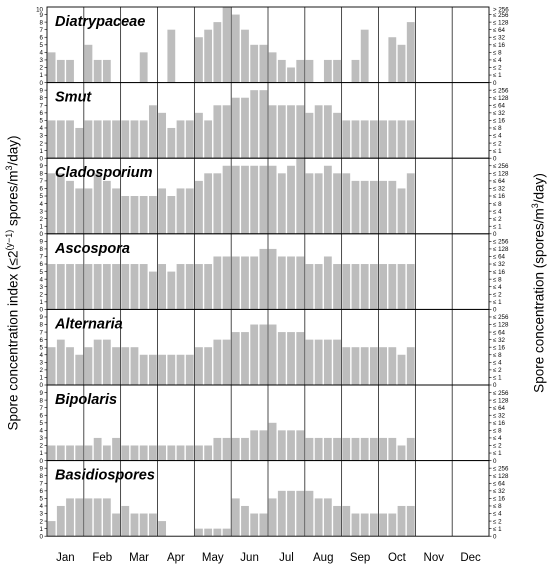 This screenshot has width=550, height=580. Describe the element at coordinates (497, 514) in the screenshot. I see `right-tick-label: ≤ 4` at that location.